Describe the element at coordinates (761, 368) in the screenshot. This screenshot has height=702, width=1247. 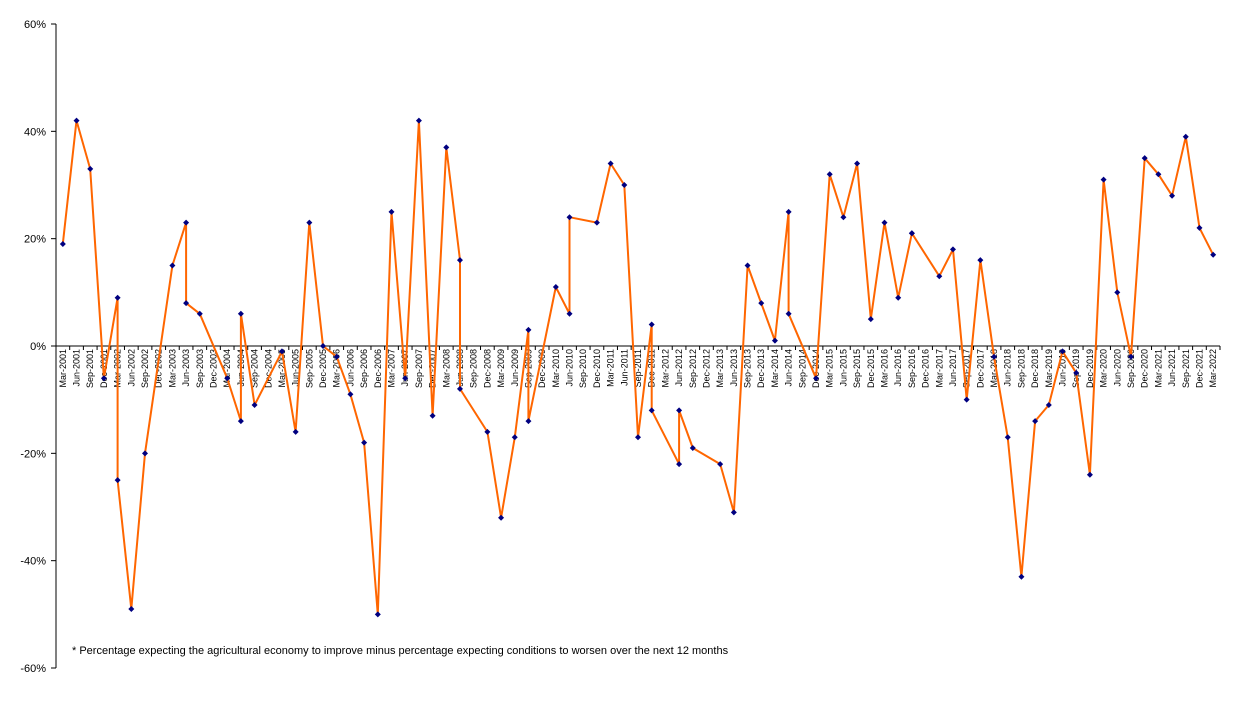
I see `x-tick-label: Dec-2013` at that location.